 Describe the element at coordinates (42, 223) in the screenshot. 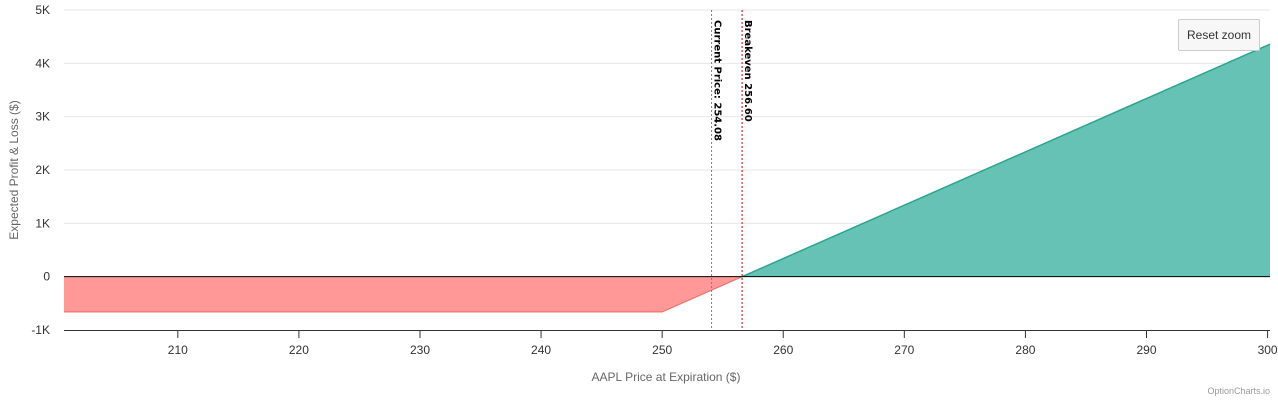

I see `y-tick-label: 1K` at that location.